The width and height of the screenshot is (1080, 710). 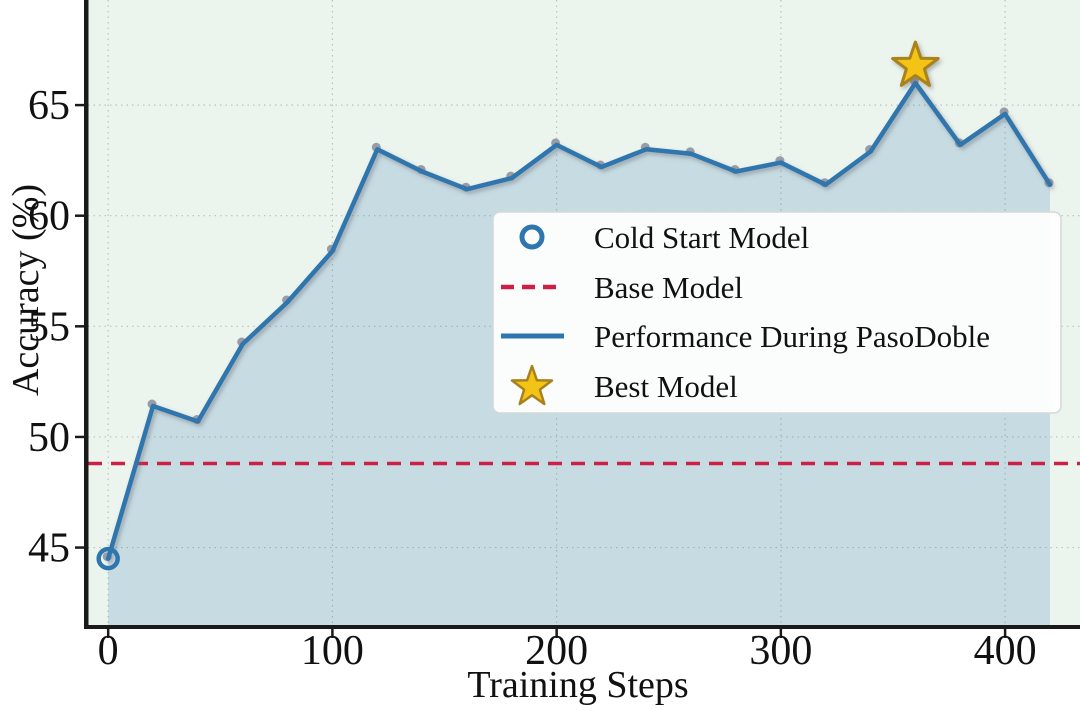 What do you see at coordinates (332, 651) in the screenshot?
I see `x-tick-label: 100` at bounding box center [332, 651].